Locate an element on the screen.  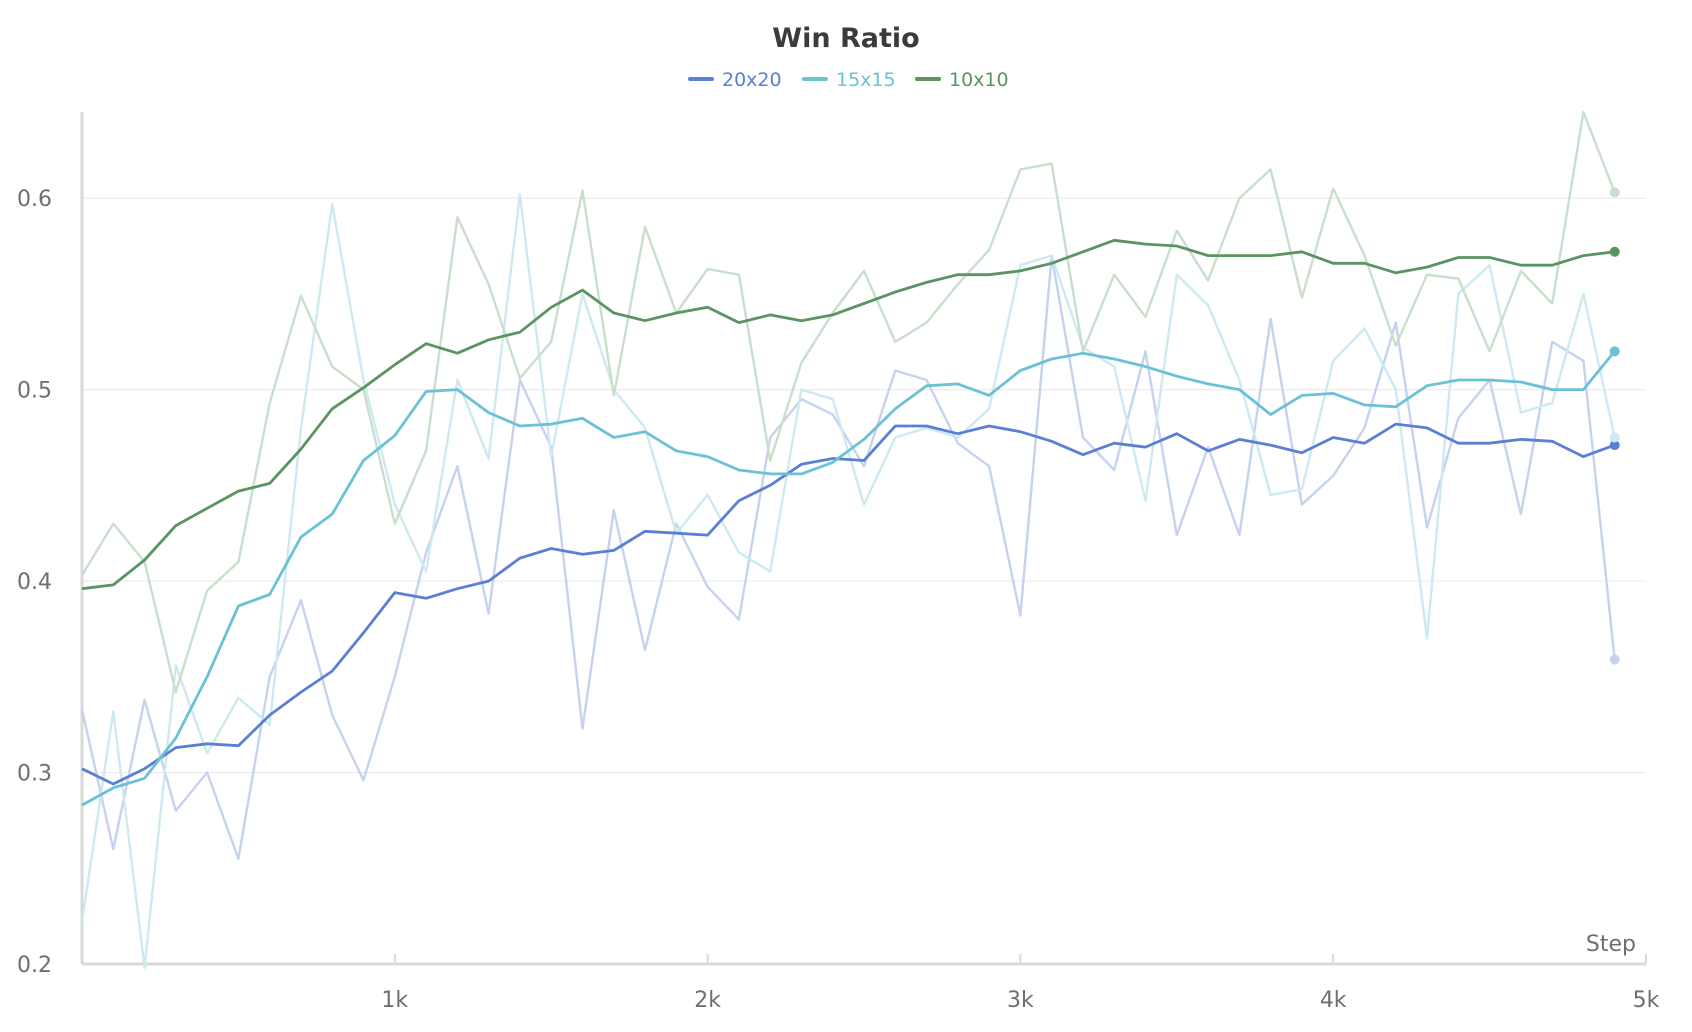
y-tick-label: 0.3 is located at coordinates (34, 774).